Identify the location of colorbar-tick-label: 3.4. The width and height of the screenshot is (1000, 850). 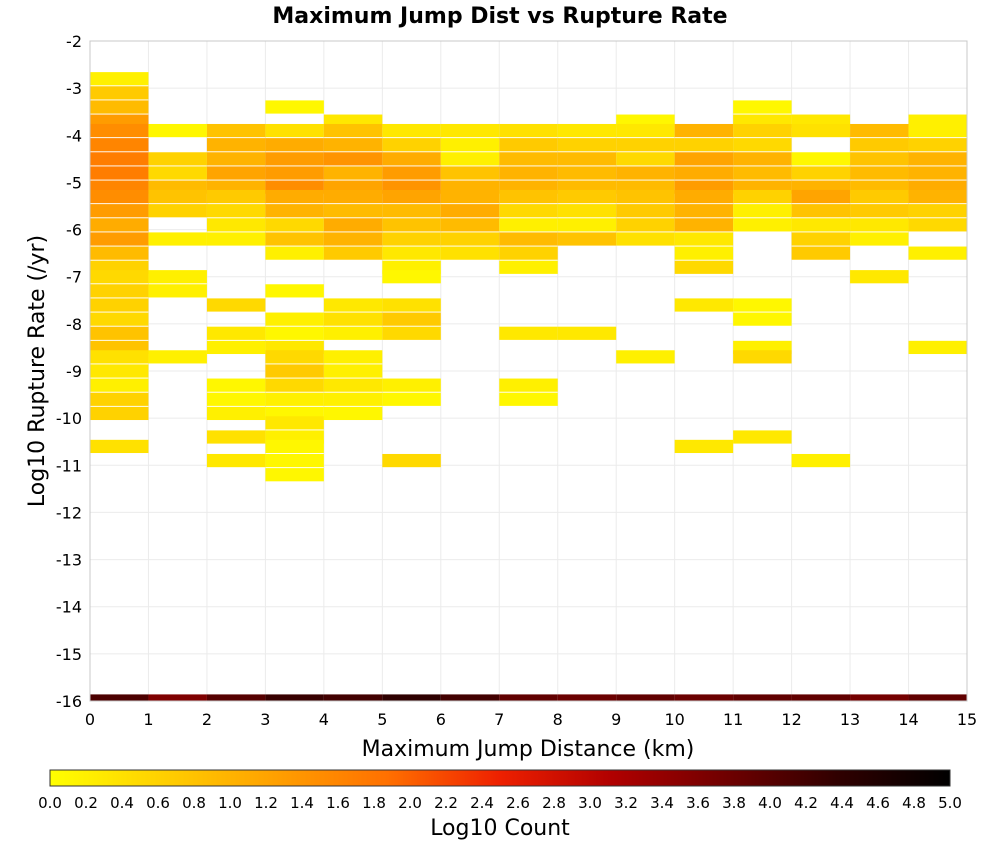
(662, 803).